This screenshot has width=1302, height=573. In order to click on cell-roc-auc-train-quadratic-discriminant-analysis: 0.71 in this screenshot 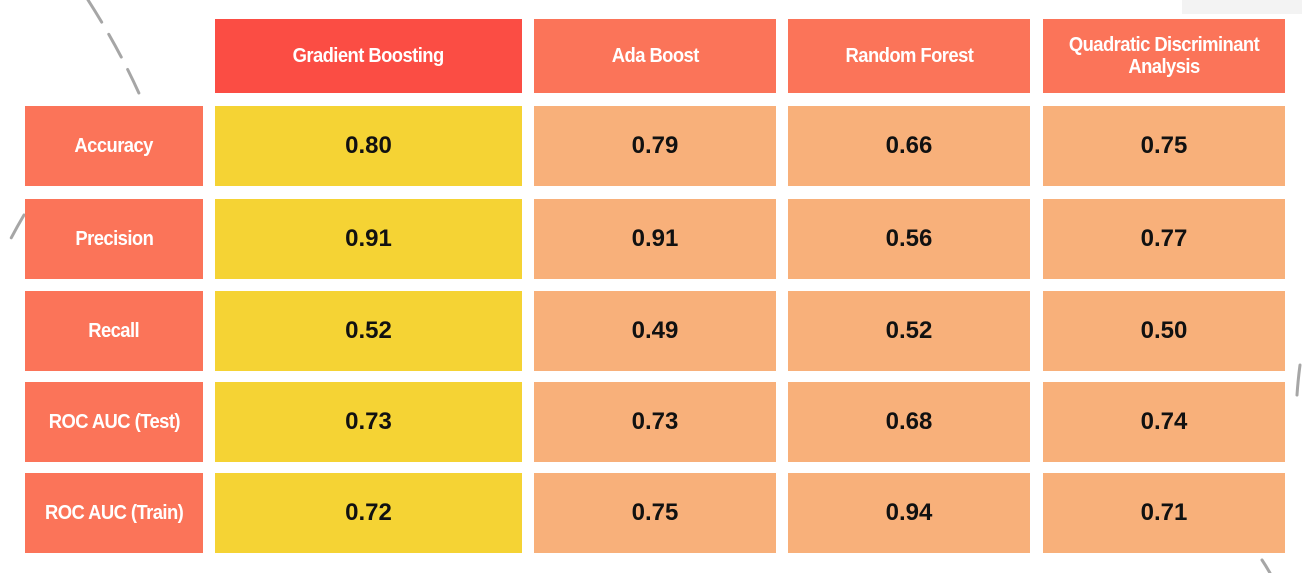, I will do `click(1164, 513)`.